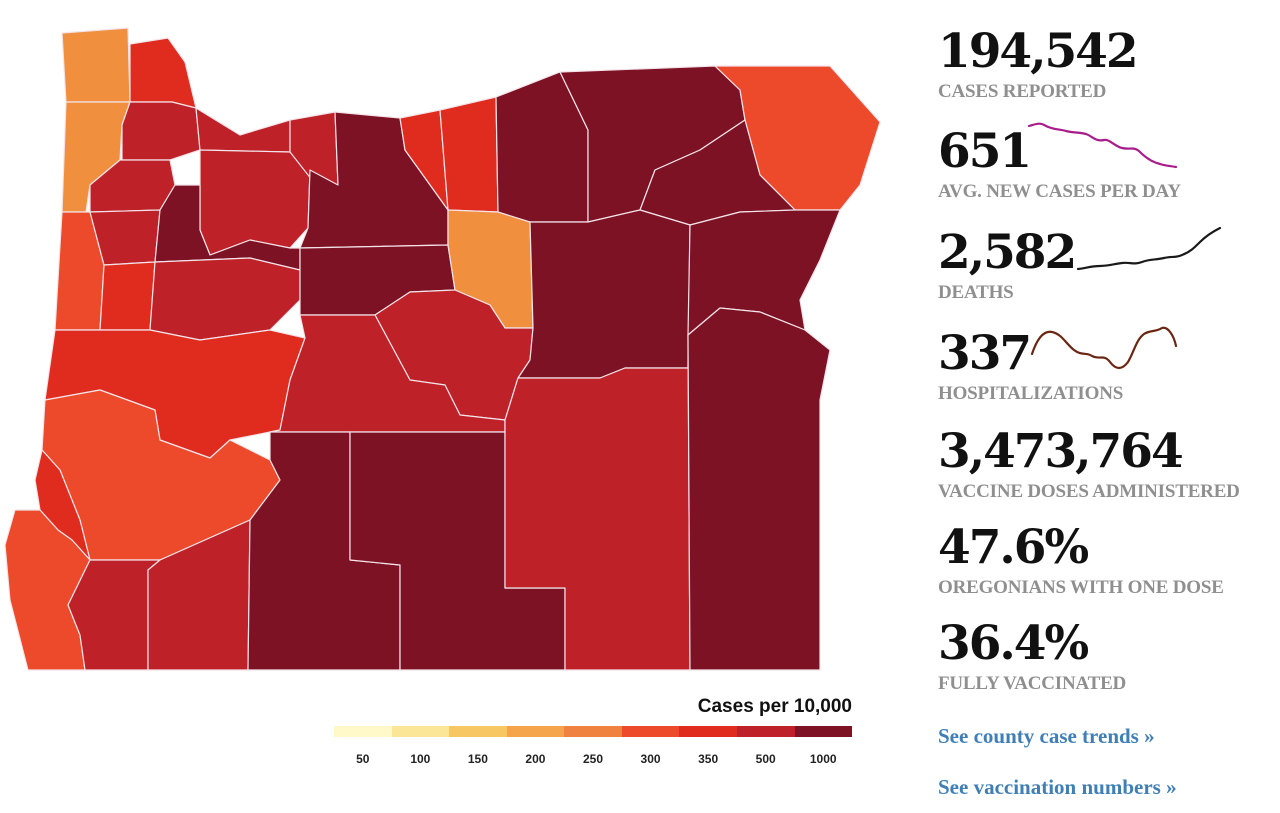 The width and height of the screenshot is (1280, 813). Describe the element at coordinates (127, 296) in the screenshot. I see `county-benton` at that location.